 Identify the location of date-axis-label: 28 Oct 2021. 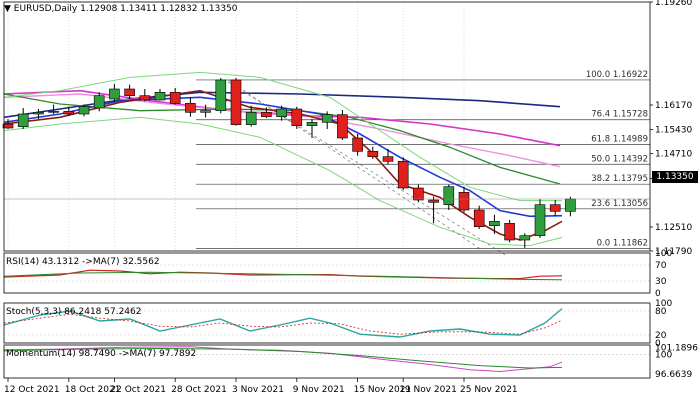
(199, 390).